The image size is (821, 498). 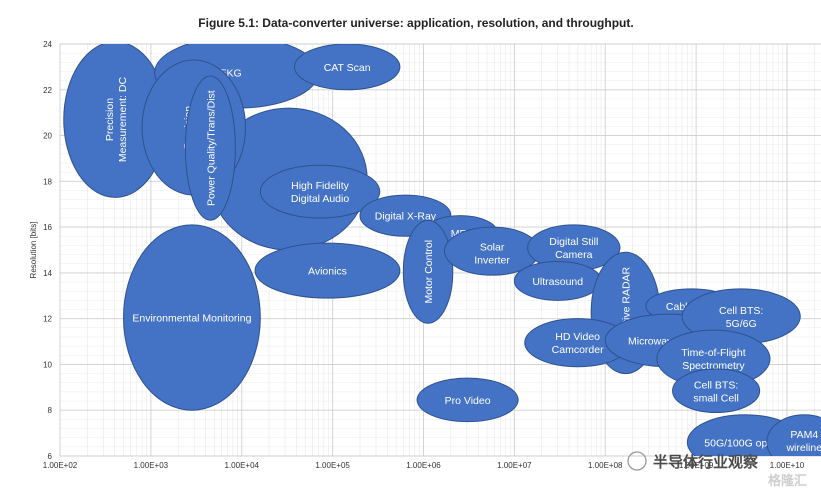 What do you see at coordinates (47, 181) in the screenshot?
I see `y-tick-label: 18` at bounding box center [47, 181].